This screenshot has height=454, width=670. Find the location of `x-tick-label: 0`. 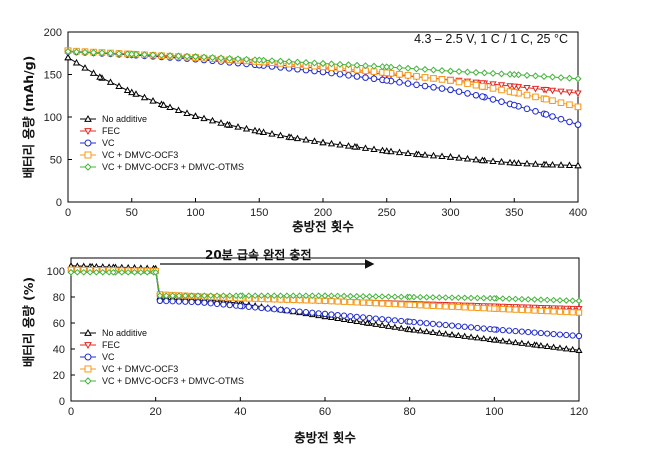

x-tick-label: 0 is located at coordinates (68, 213).